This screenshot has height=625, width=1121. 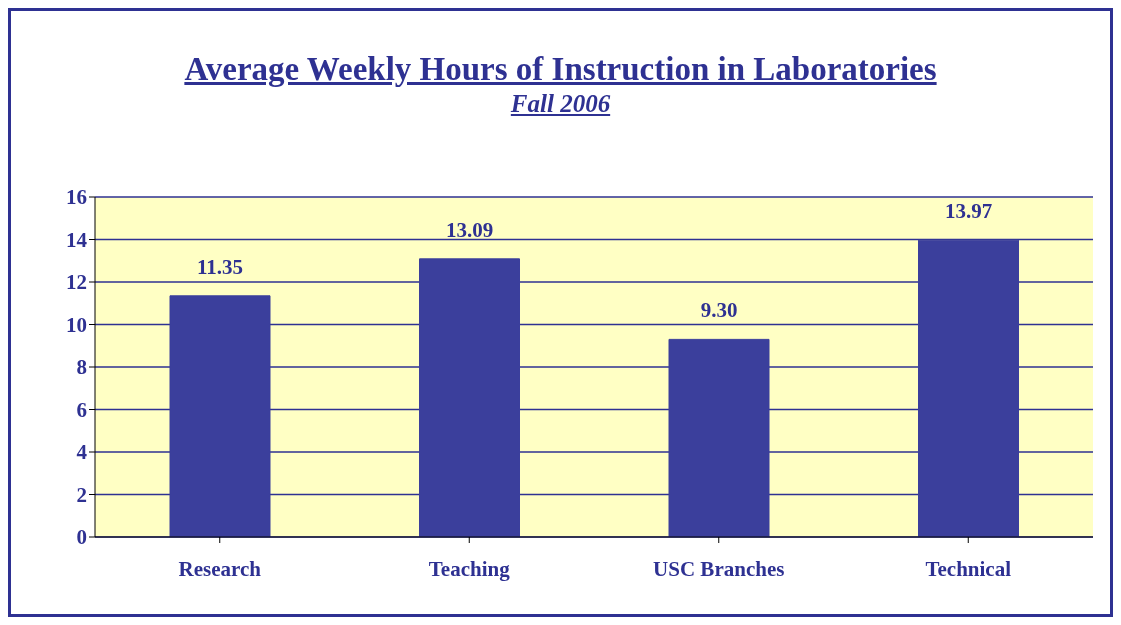 I want to click on y-tick-label: 12, so click(x=76, y=282).